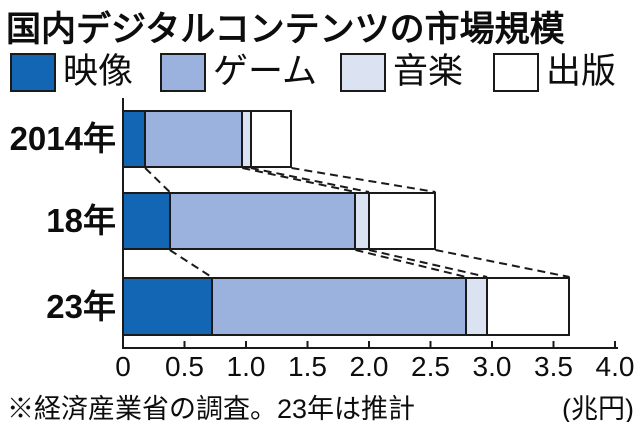  What do you see at coordinates (369, 366) in the screenshot?
I see `x-axis-tick-label: 2.0` at bounding box center [369, 366].